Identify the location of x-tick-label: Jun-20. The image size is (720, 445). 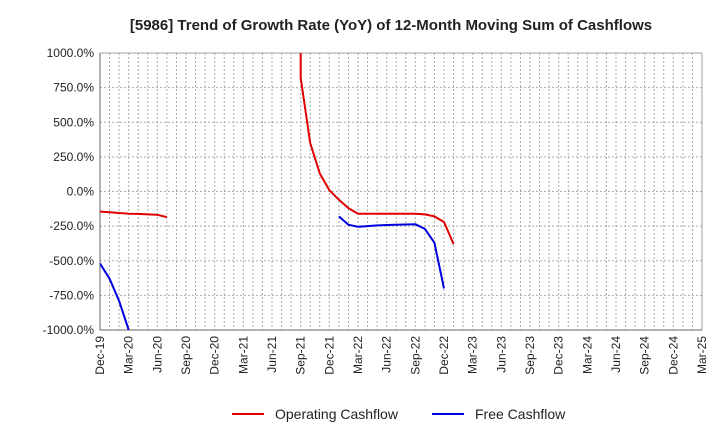
(157, 354).